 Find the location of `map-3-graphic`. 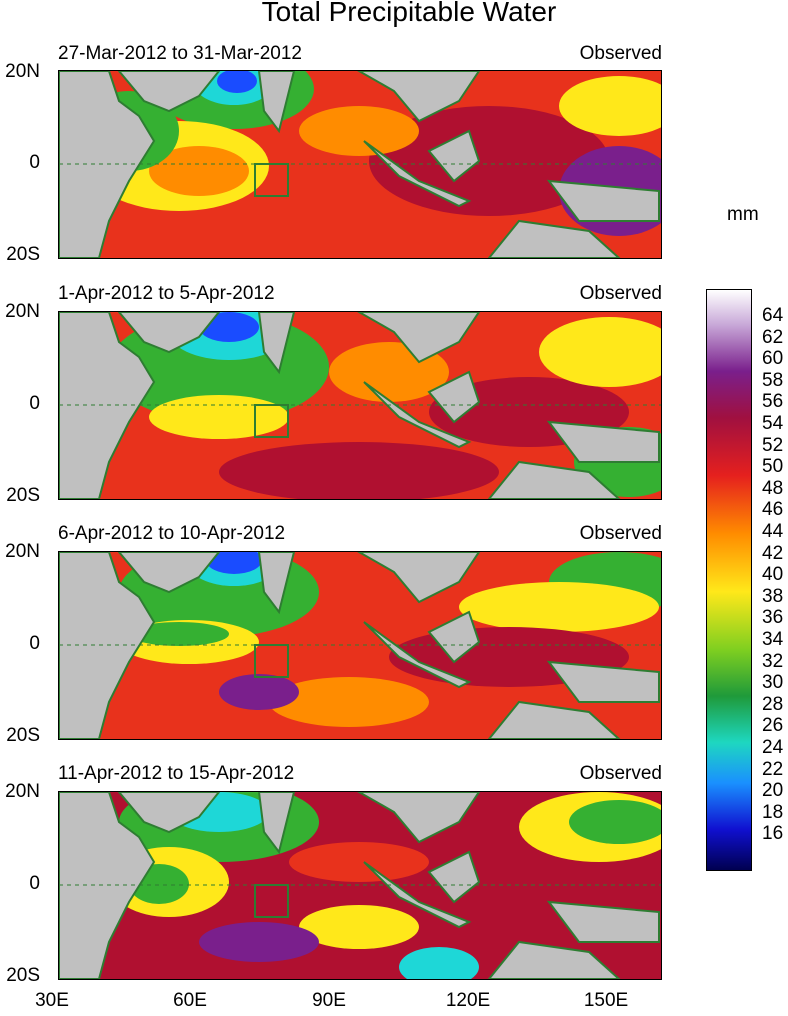

map-3-graphic is located at coordinates (360, 645).